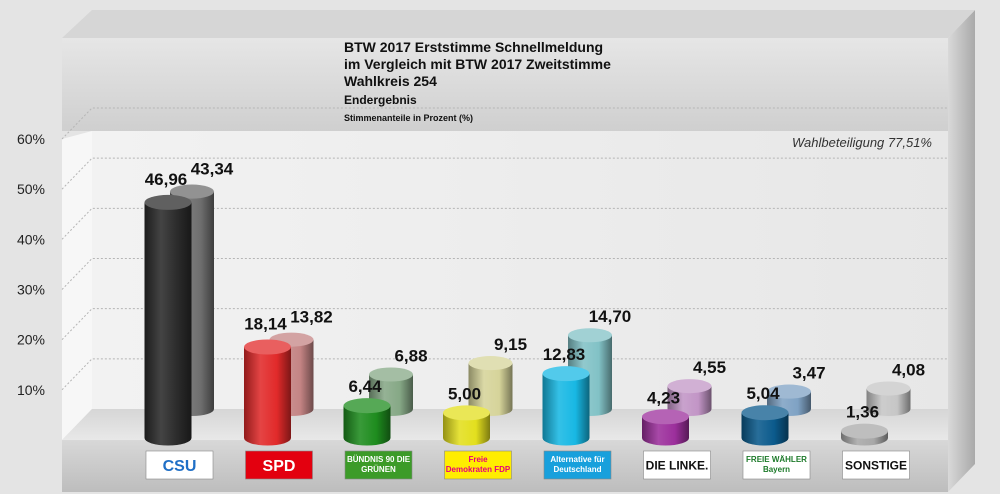 The image size is (1000, 494). What do you see at coordinates (566, 409) in the screenshot?
I see `bar-erststimme-5-body` at bounding box center [566, 409].